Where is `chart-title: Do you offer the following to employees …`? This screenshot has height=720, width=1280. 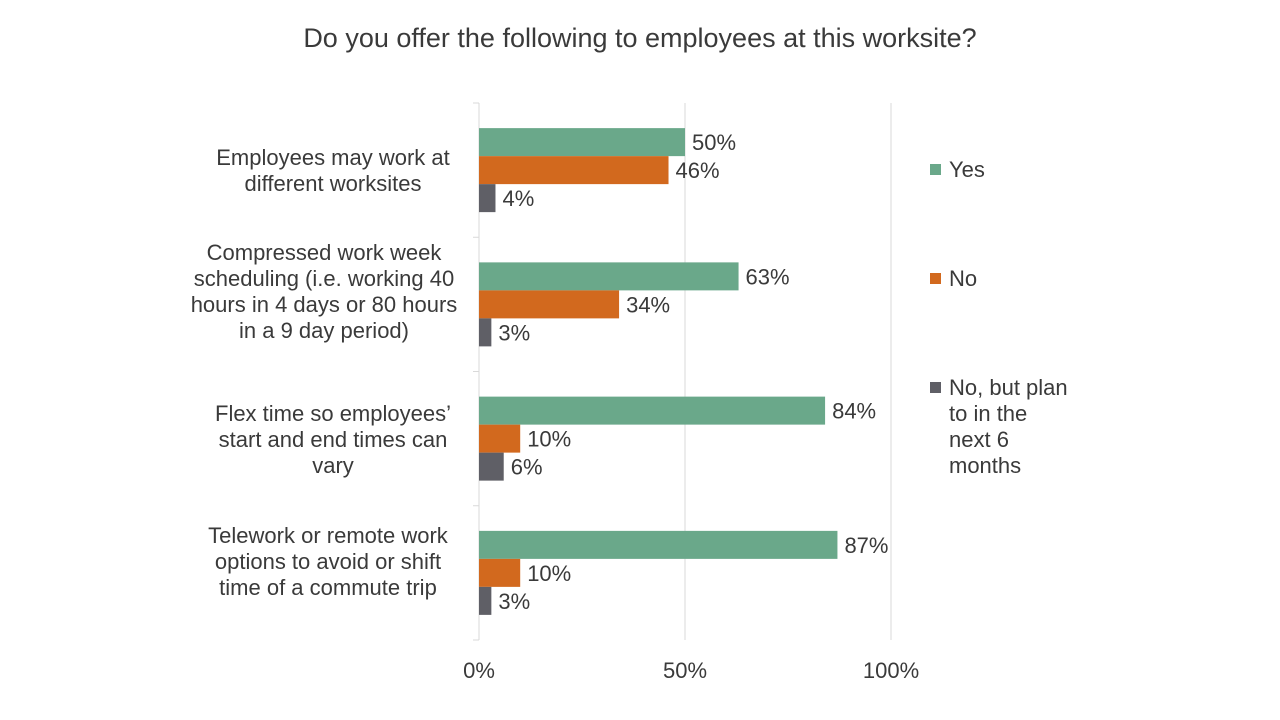
chart-title: Do you offer the following to employees … is located at coordinates (640, 38).